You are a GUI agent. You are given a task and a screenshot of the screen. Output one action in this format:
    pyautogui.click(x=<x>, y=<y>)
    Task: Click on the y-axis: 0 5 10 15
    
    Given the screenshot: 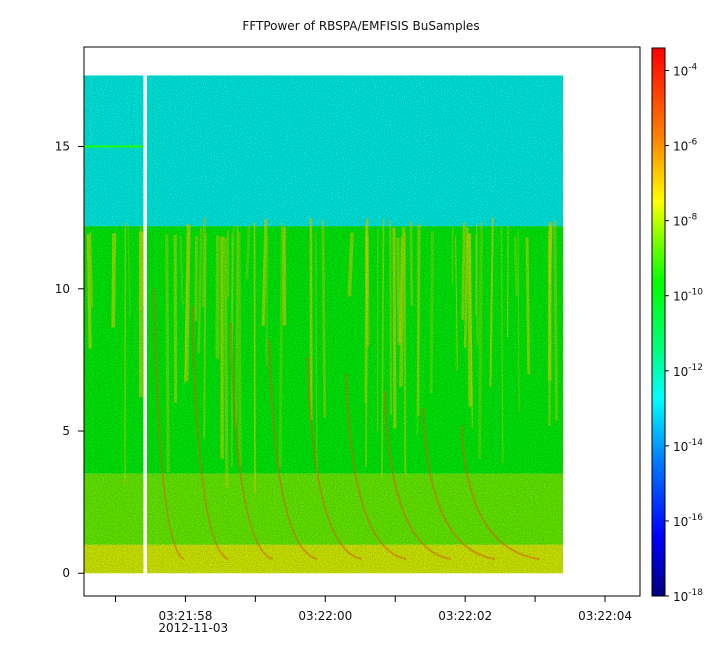 What is the action you would take?
    pyautogui.click(x=69, y=360)
    